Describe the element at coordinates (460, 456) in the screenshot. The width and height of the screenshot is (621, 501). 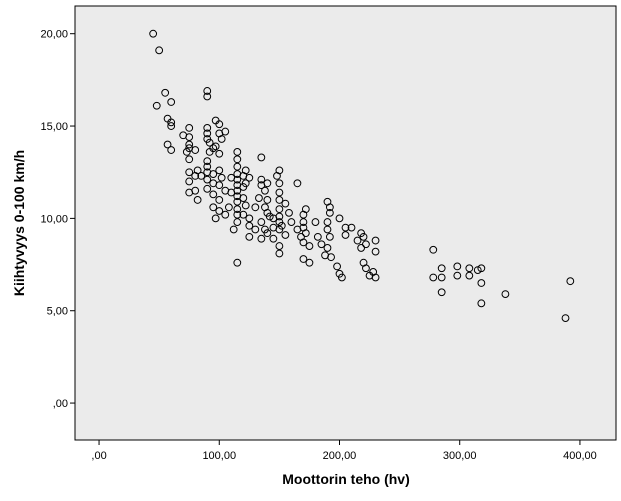
I see `x-tick-label: 300,00` at that location.